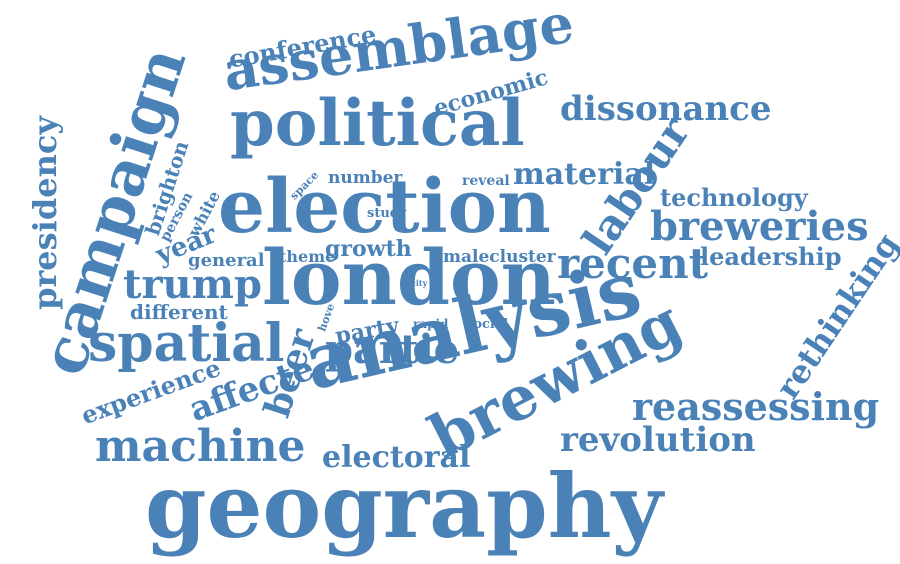 The width and height of the screenshot is (900, 564). I want to click on word-london: london, so click(409, 277).